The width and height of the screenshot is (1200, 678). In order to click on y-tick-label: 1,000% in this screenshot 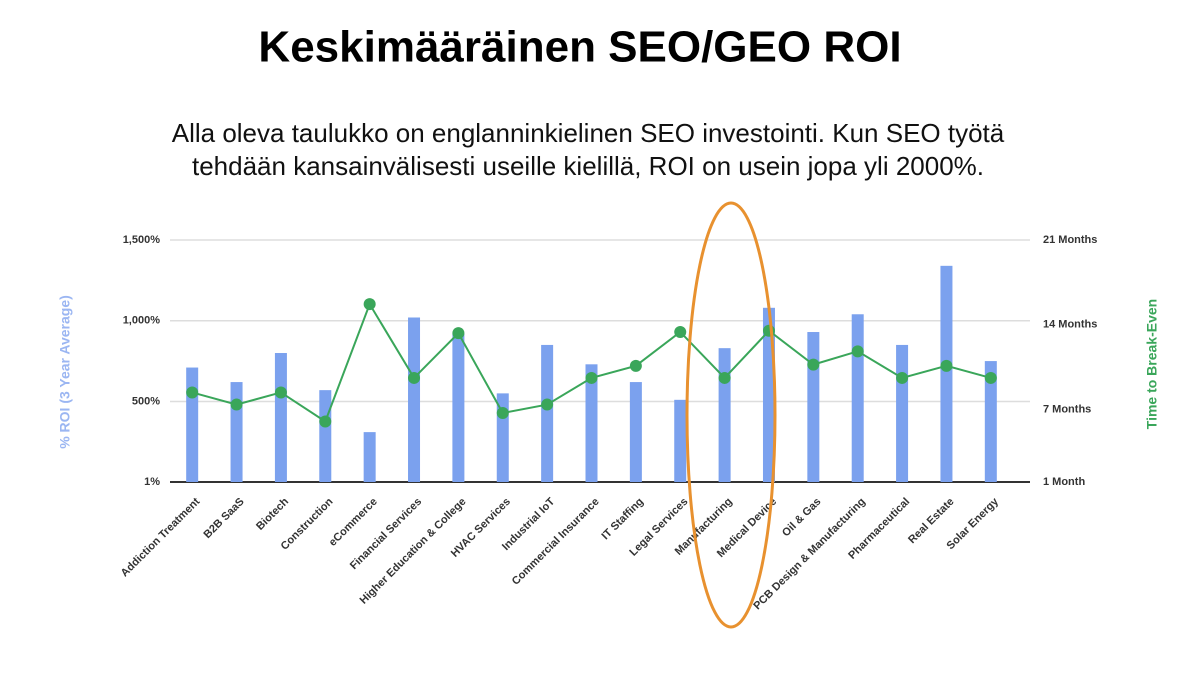, I will do `click(142, 321)`.